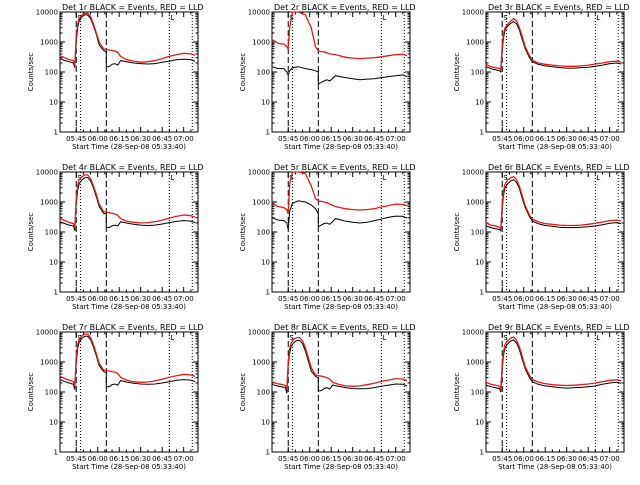  I want to click on panel-title: Det 4r BLACK = Events, RED = LLD, so click(133, 167).